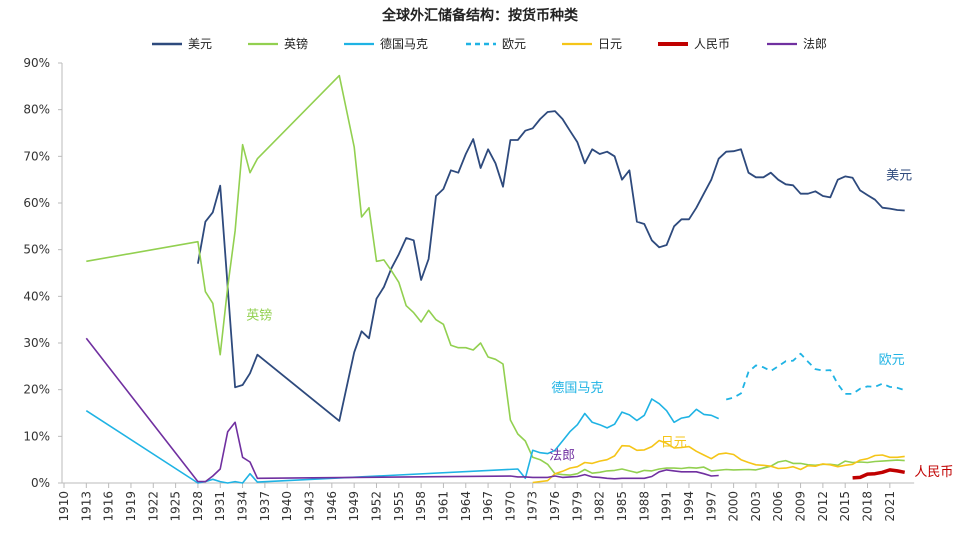 The width and height of the screenshot is (960, 533). I want to click on x-tick-label: 2021, so click(890, 506).